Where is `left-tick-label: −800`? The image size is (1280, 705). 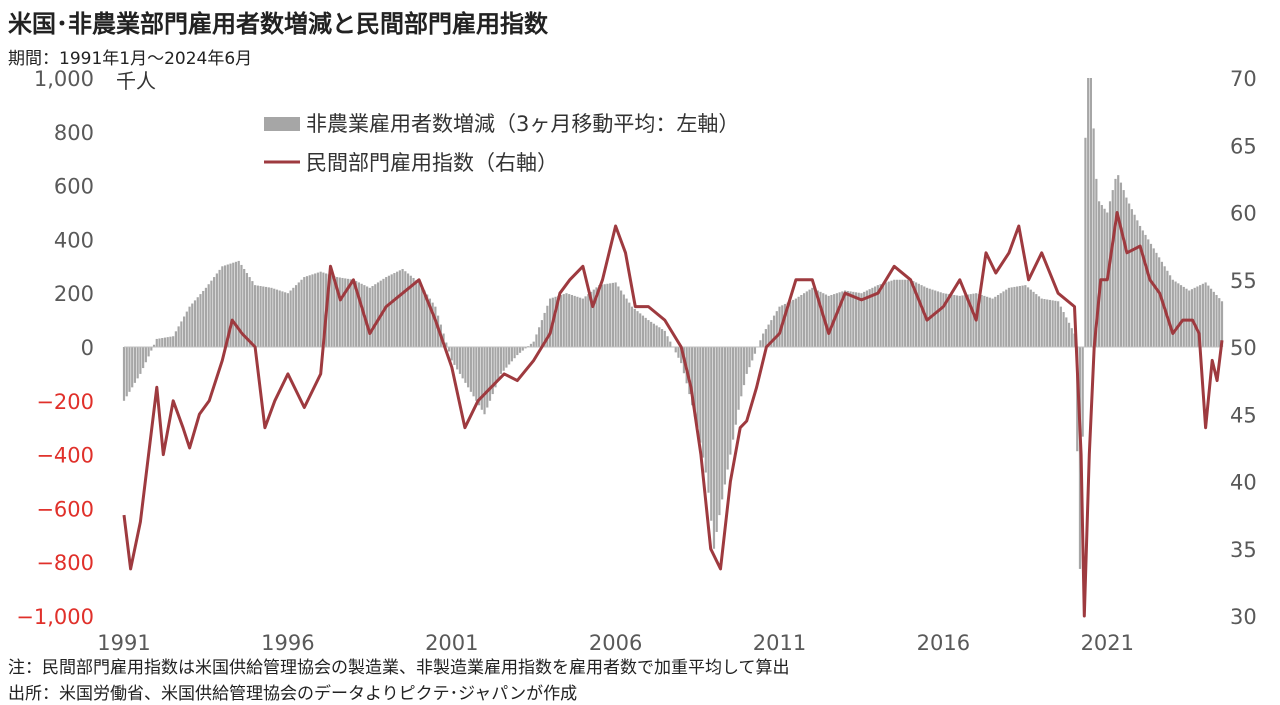
left-tick-label: −800 is located at coordinates (65, 563).